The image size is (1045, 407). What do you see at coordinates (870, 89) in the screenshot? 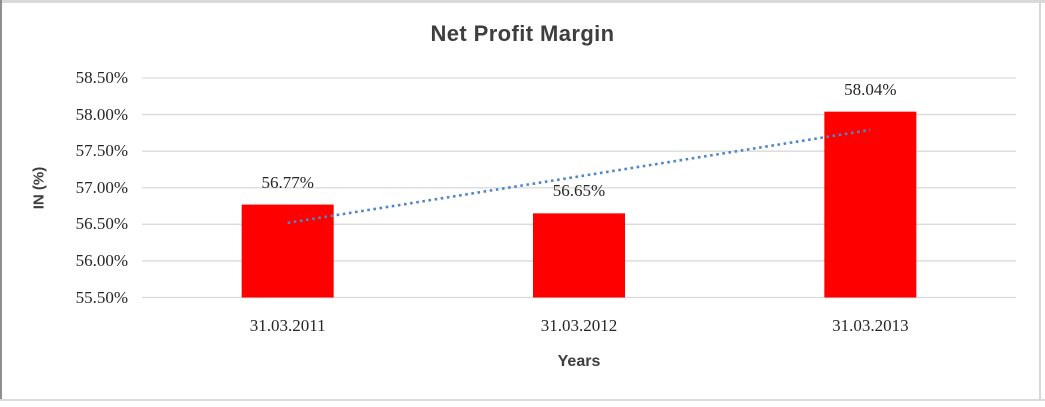
I see `bar-data-label: 58.04%` at bounding box center [870, 89].